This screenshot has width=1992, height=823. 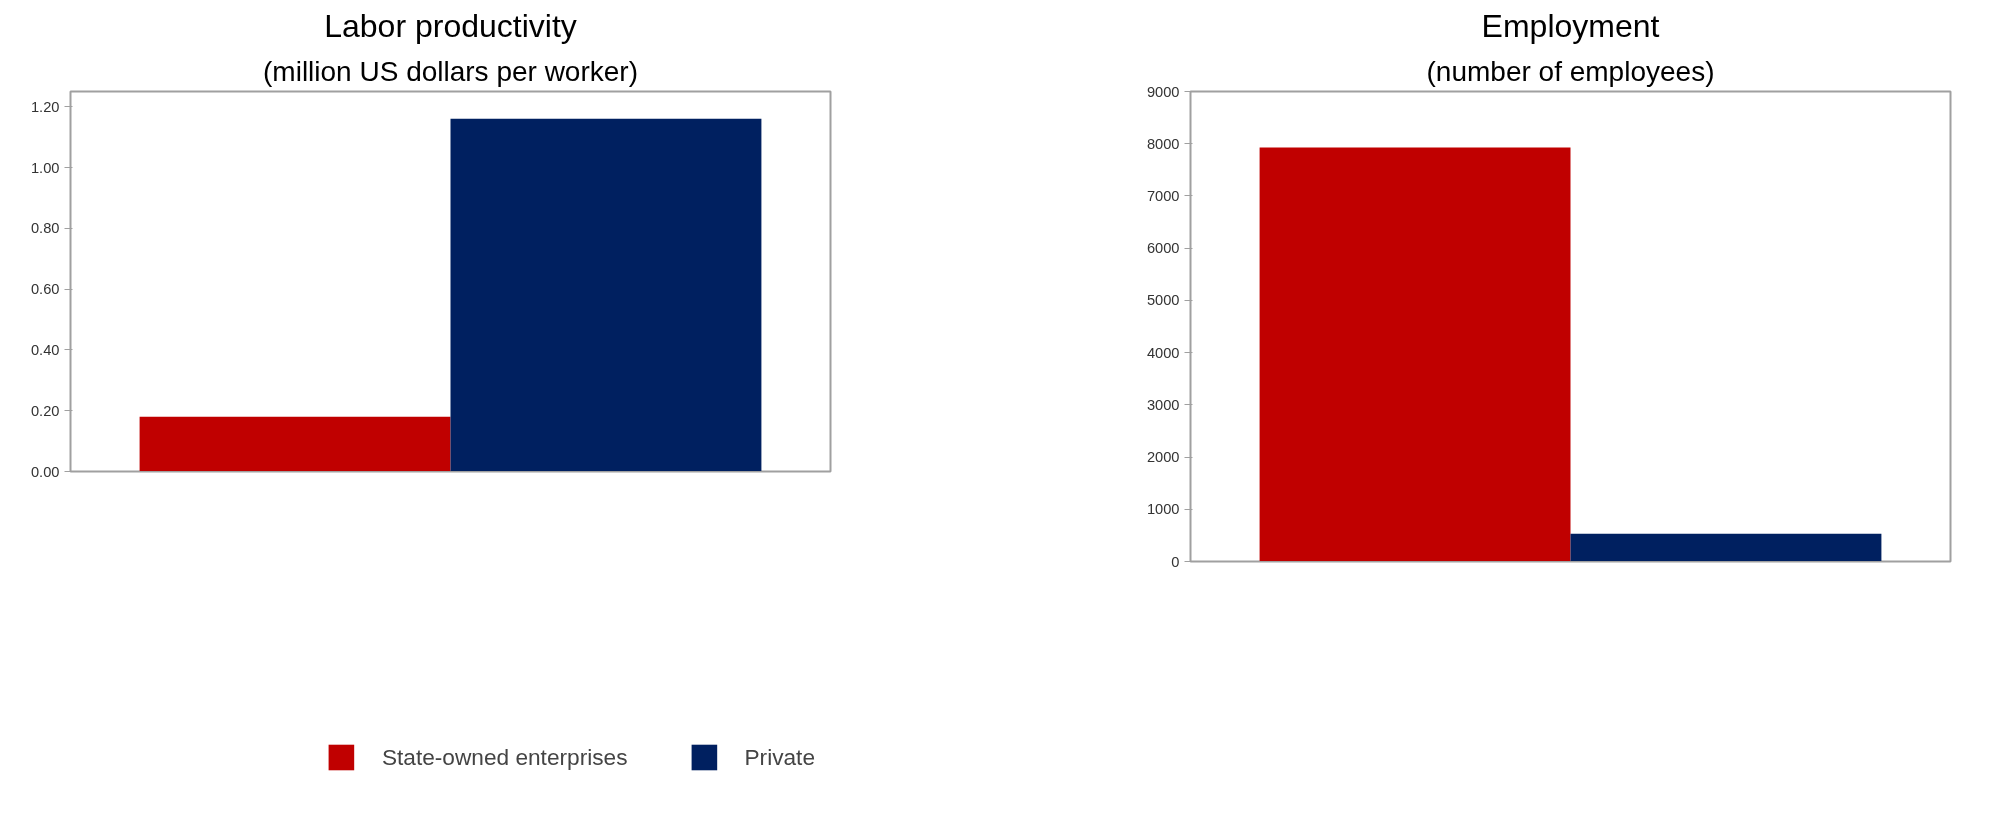 What do you see at coordinates (1163, 509) in the screenshot?
I see `y-tick-label: 1000` at bounding box center [1163, 509].